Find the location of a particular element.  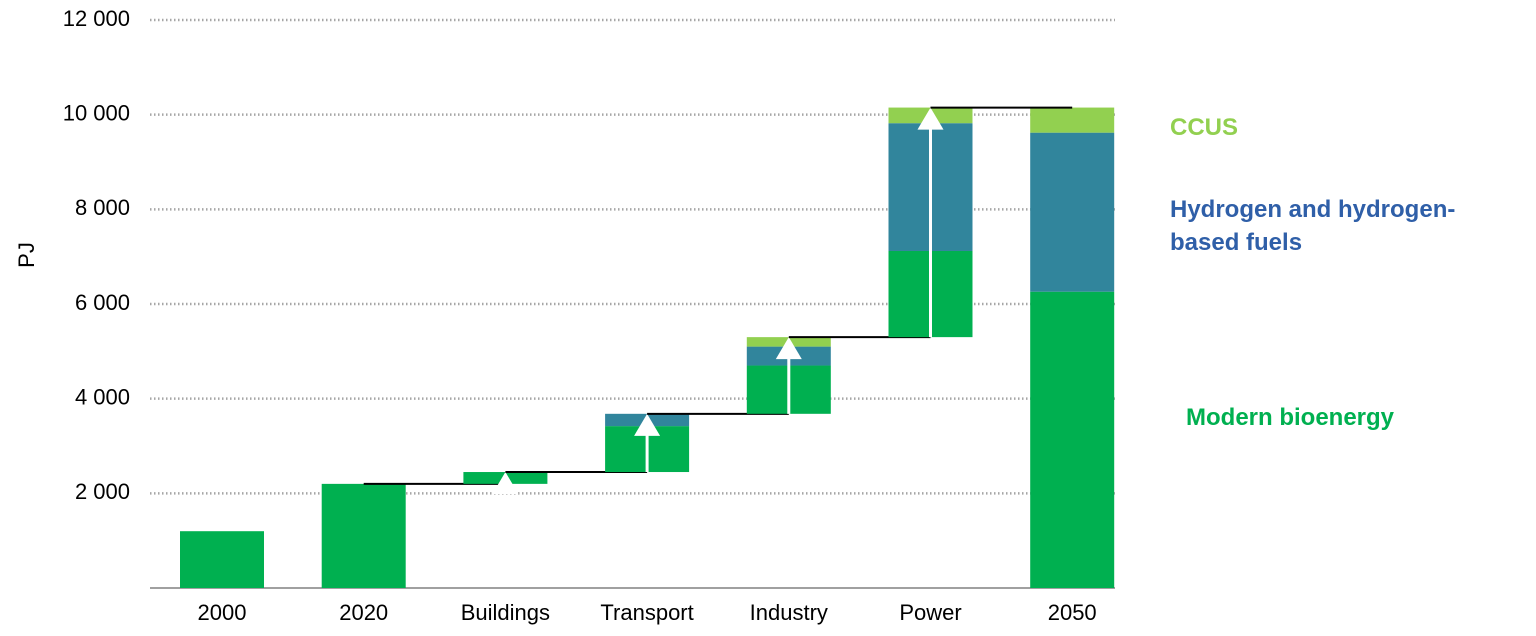

x-tick-label: Transport is located at coordinates (646, 612).